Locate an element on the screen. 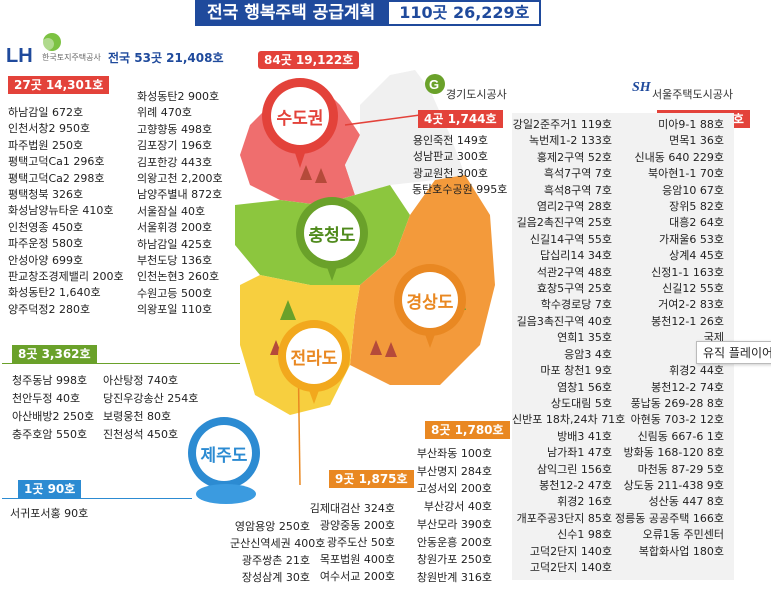 Image resolution: width=771 pixels, height=593 pixels. capital-pin: 수도권 is located at coordinates (300, 126).